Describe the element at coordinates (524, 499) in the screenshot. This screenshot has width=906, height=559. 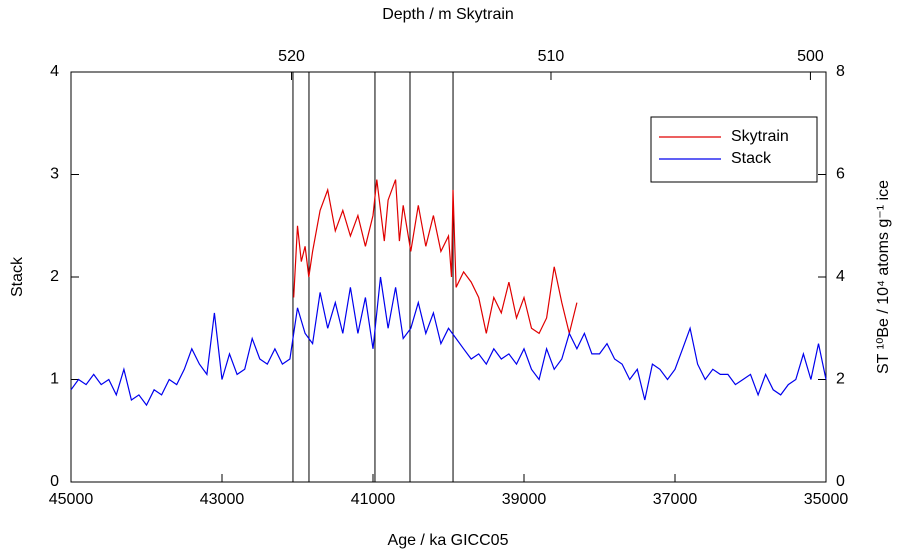
I see `x-tick-label: 39000` at that location.